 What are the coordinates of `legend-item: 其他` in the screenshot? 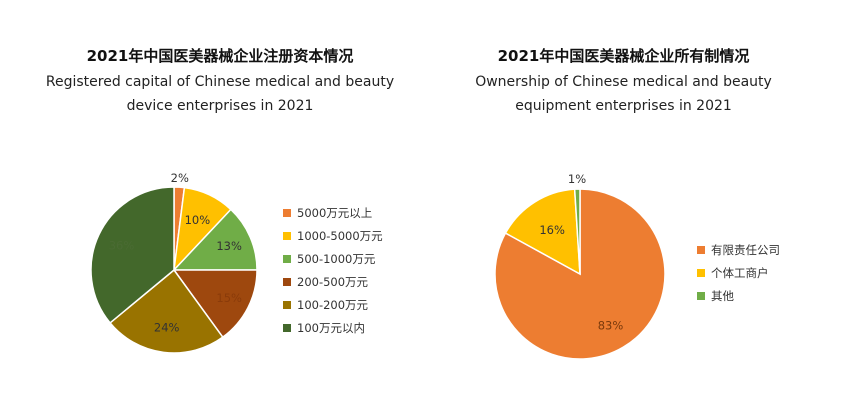 It's located at (738, 295).